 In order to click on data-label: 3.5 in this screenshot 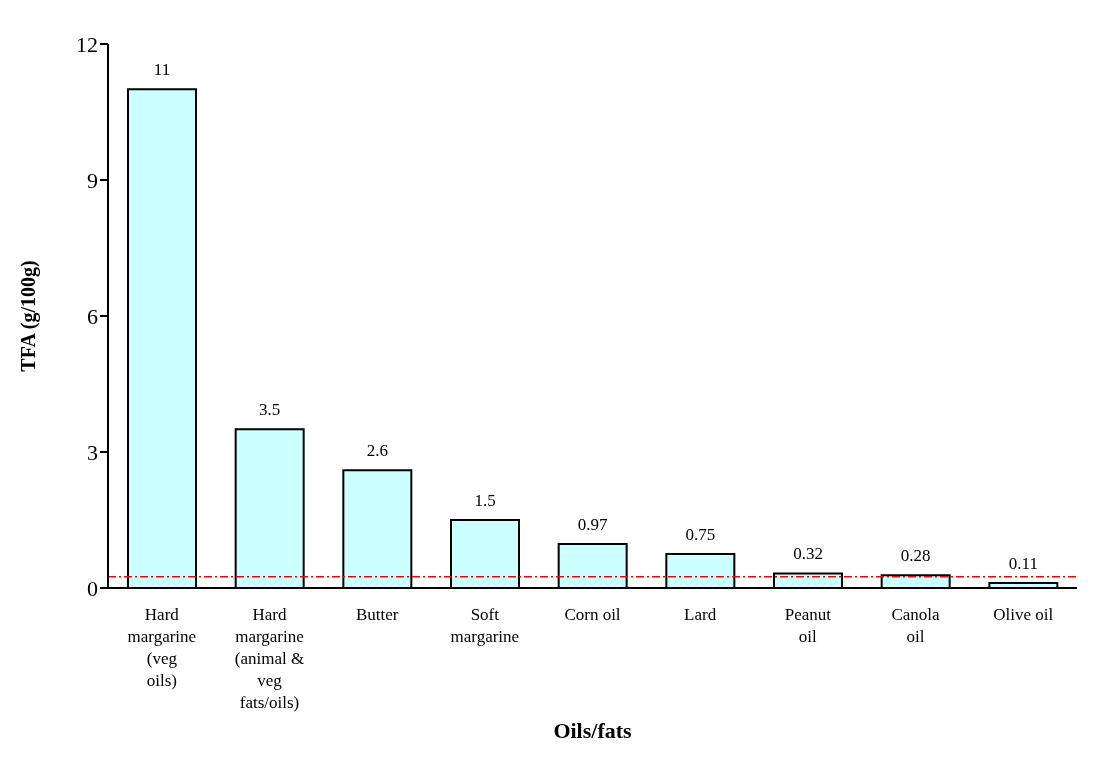, I will do `click(270, 410)`.